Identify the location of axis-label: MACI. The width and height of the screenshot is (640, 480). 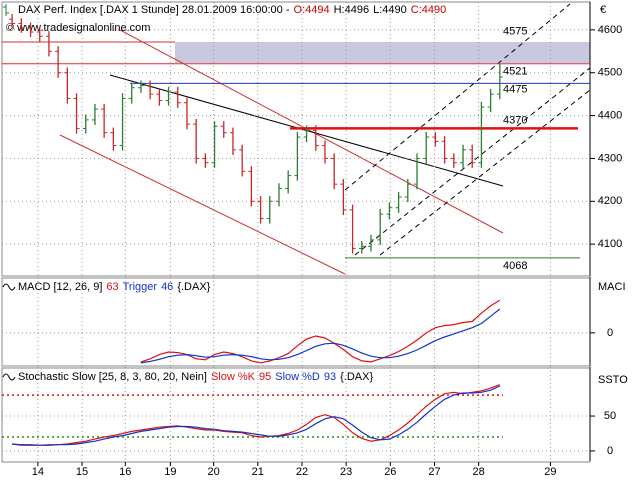
(612, 287).